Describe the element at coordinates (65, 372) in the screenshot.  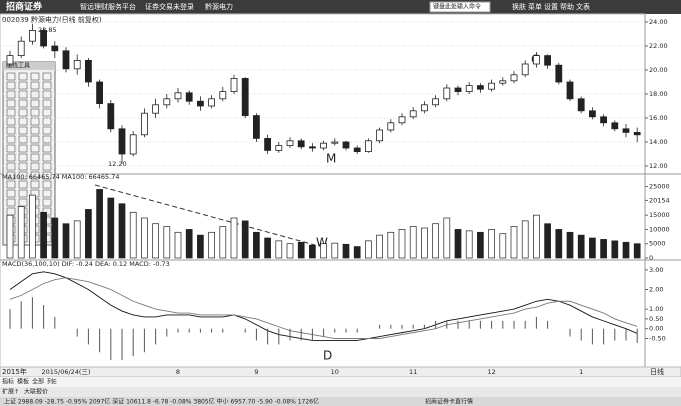
I see `x-tick-label: 2015/06/24(三)` at that location.